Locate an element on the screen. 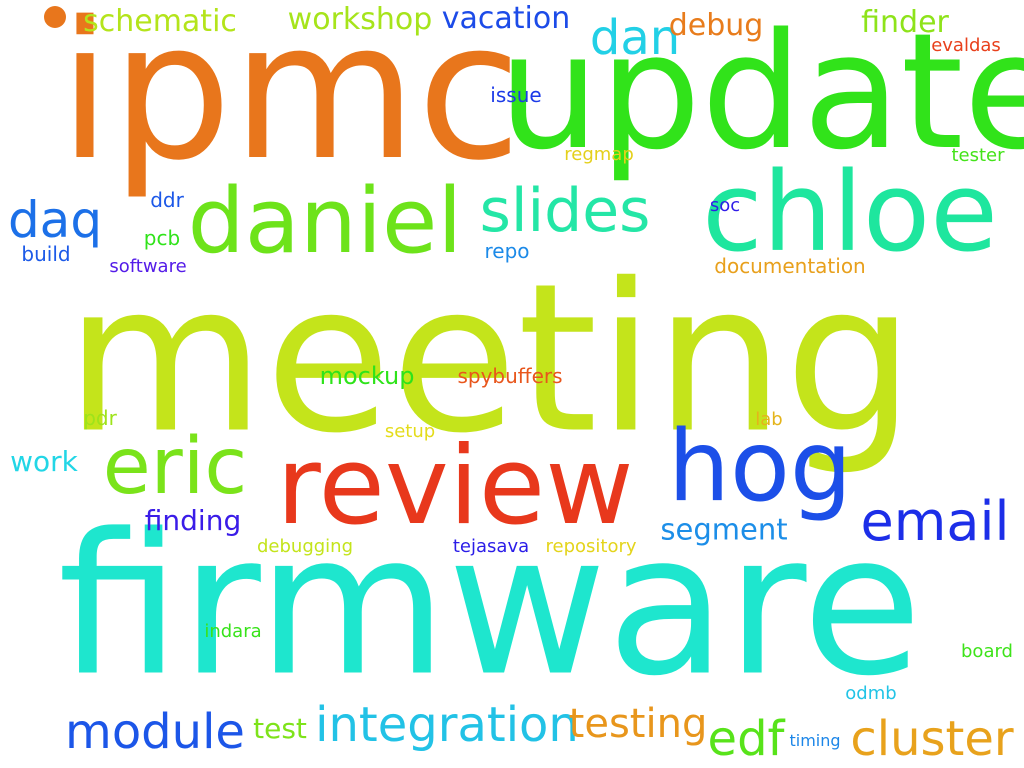 The width and height of the screenshot is (1024, 768). cloud-word-regmap: regmap is located at coordinates (599, 154).